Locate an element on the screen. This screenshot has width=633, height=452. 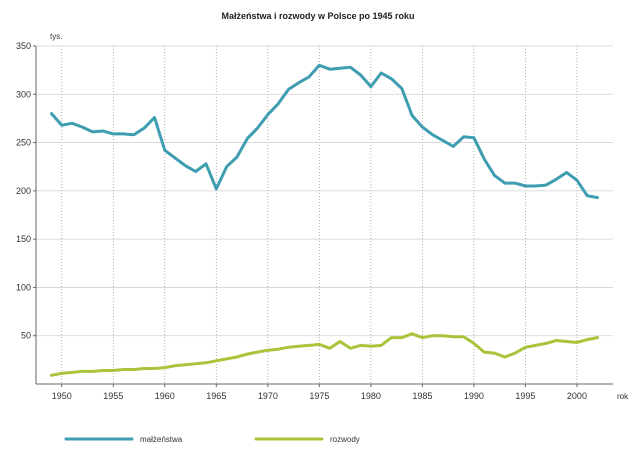
x-tick-label: 1965 is located at coordinates (216, 396).